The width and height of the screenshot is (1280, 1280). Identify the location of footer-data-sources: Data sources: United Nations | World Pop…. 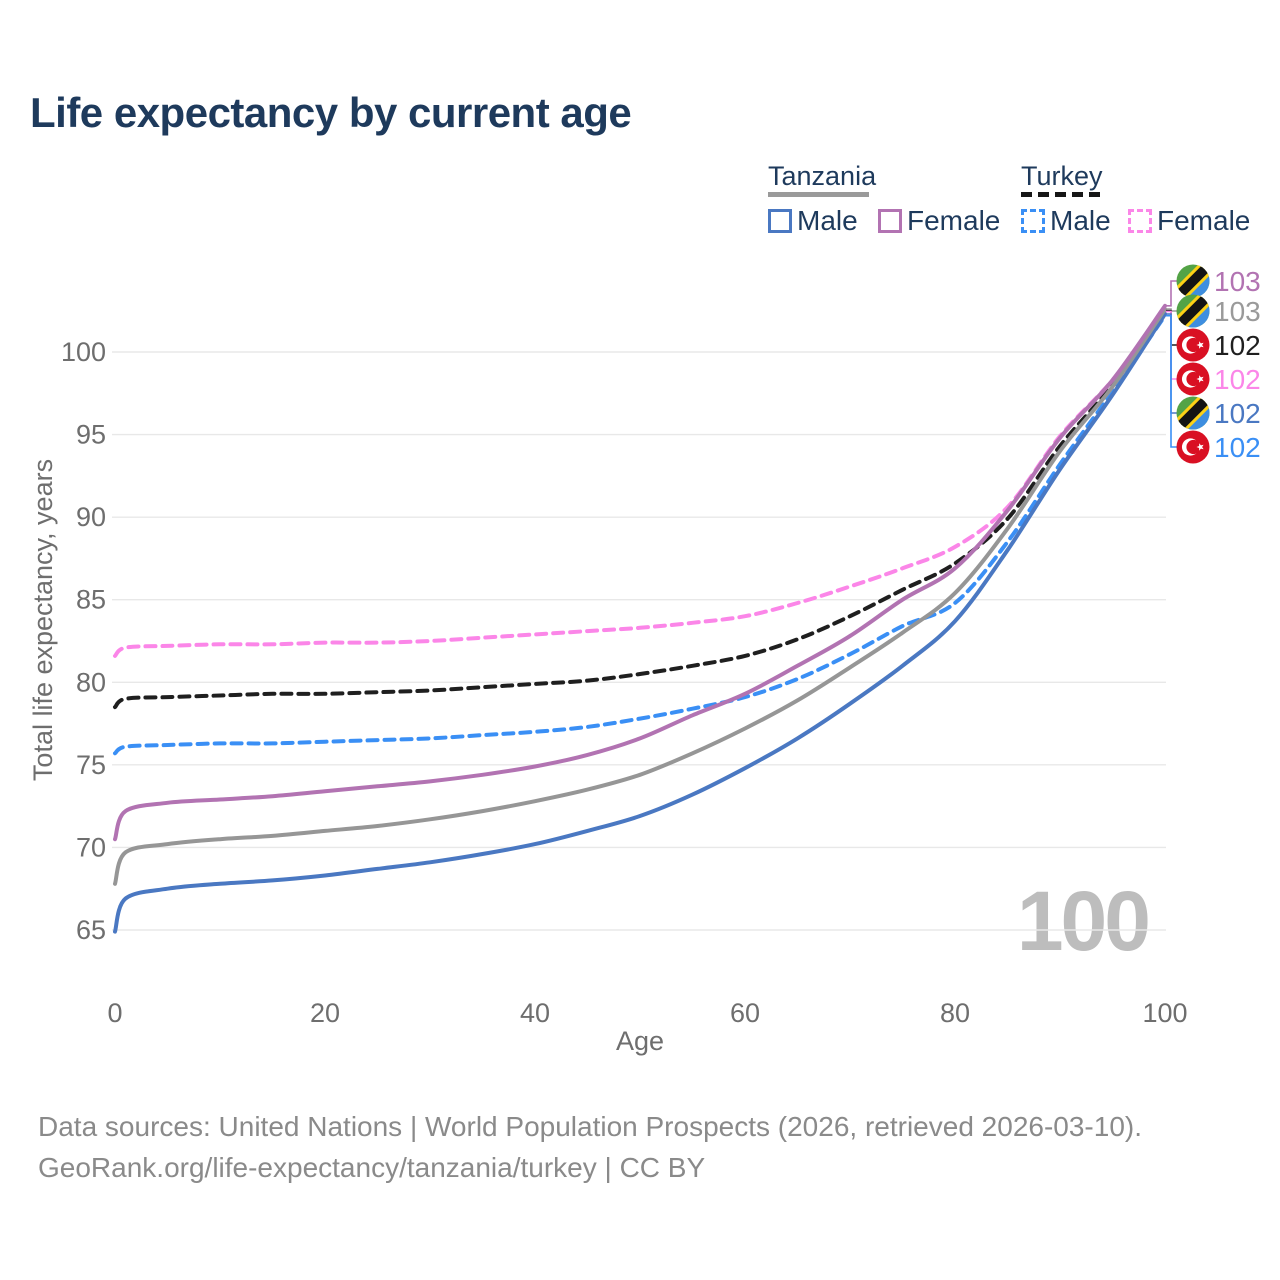
(590, 1126).